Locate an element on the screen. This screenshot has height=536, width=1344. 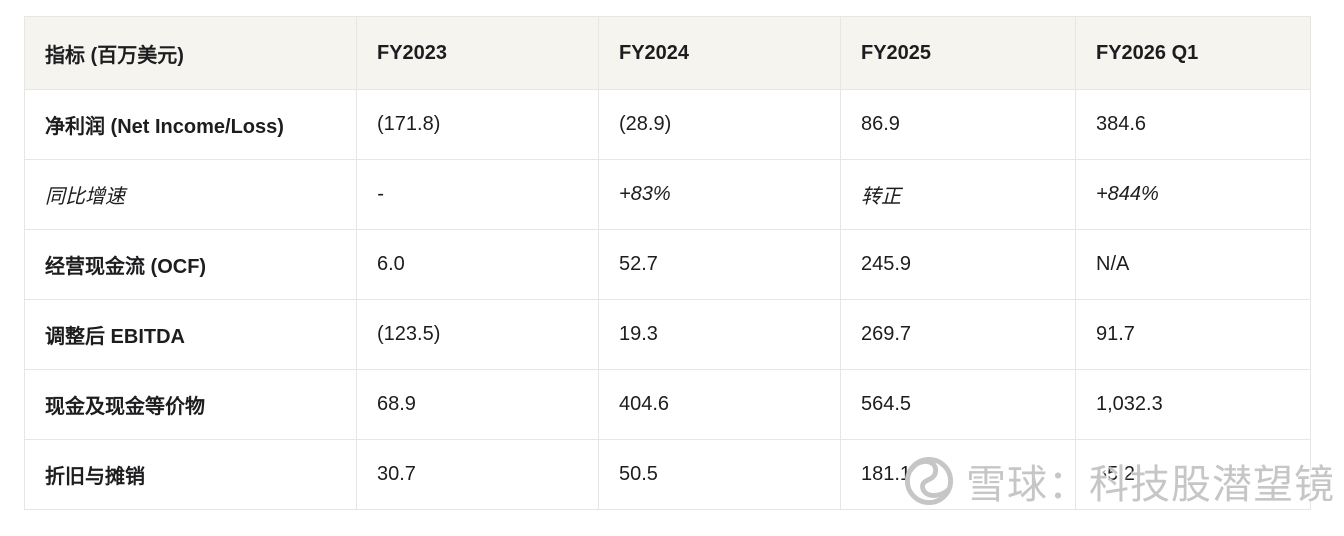
header-row: 指标 (百万美元) FY2023 FY2024 FY2025 FY2026 Q1 is located at coordinates (667, 53).